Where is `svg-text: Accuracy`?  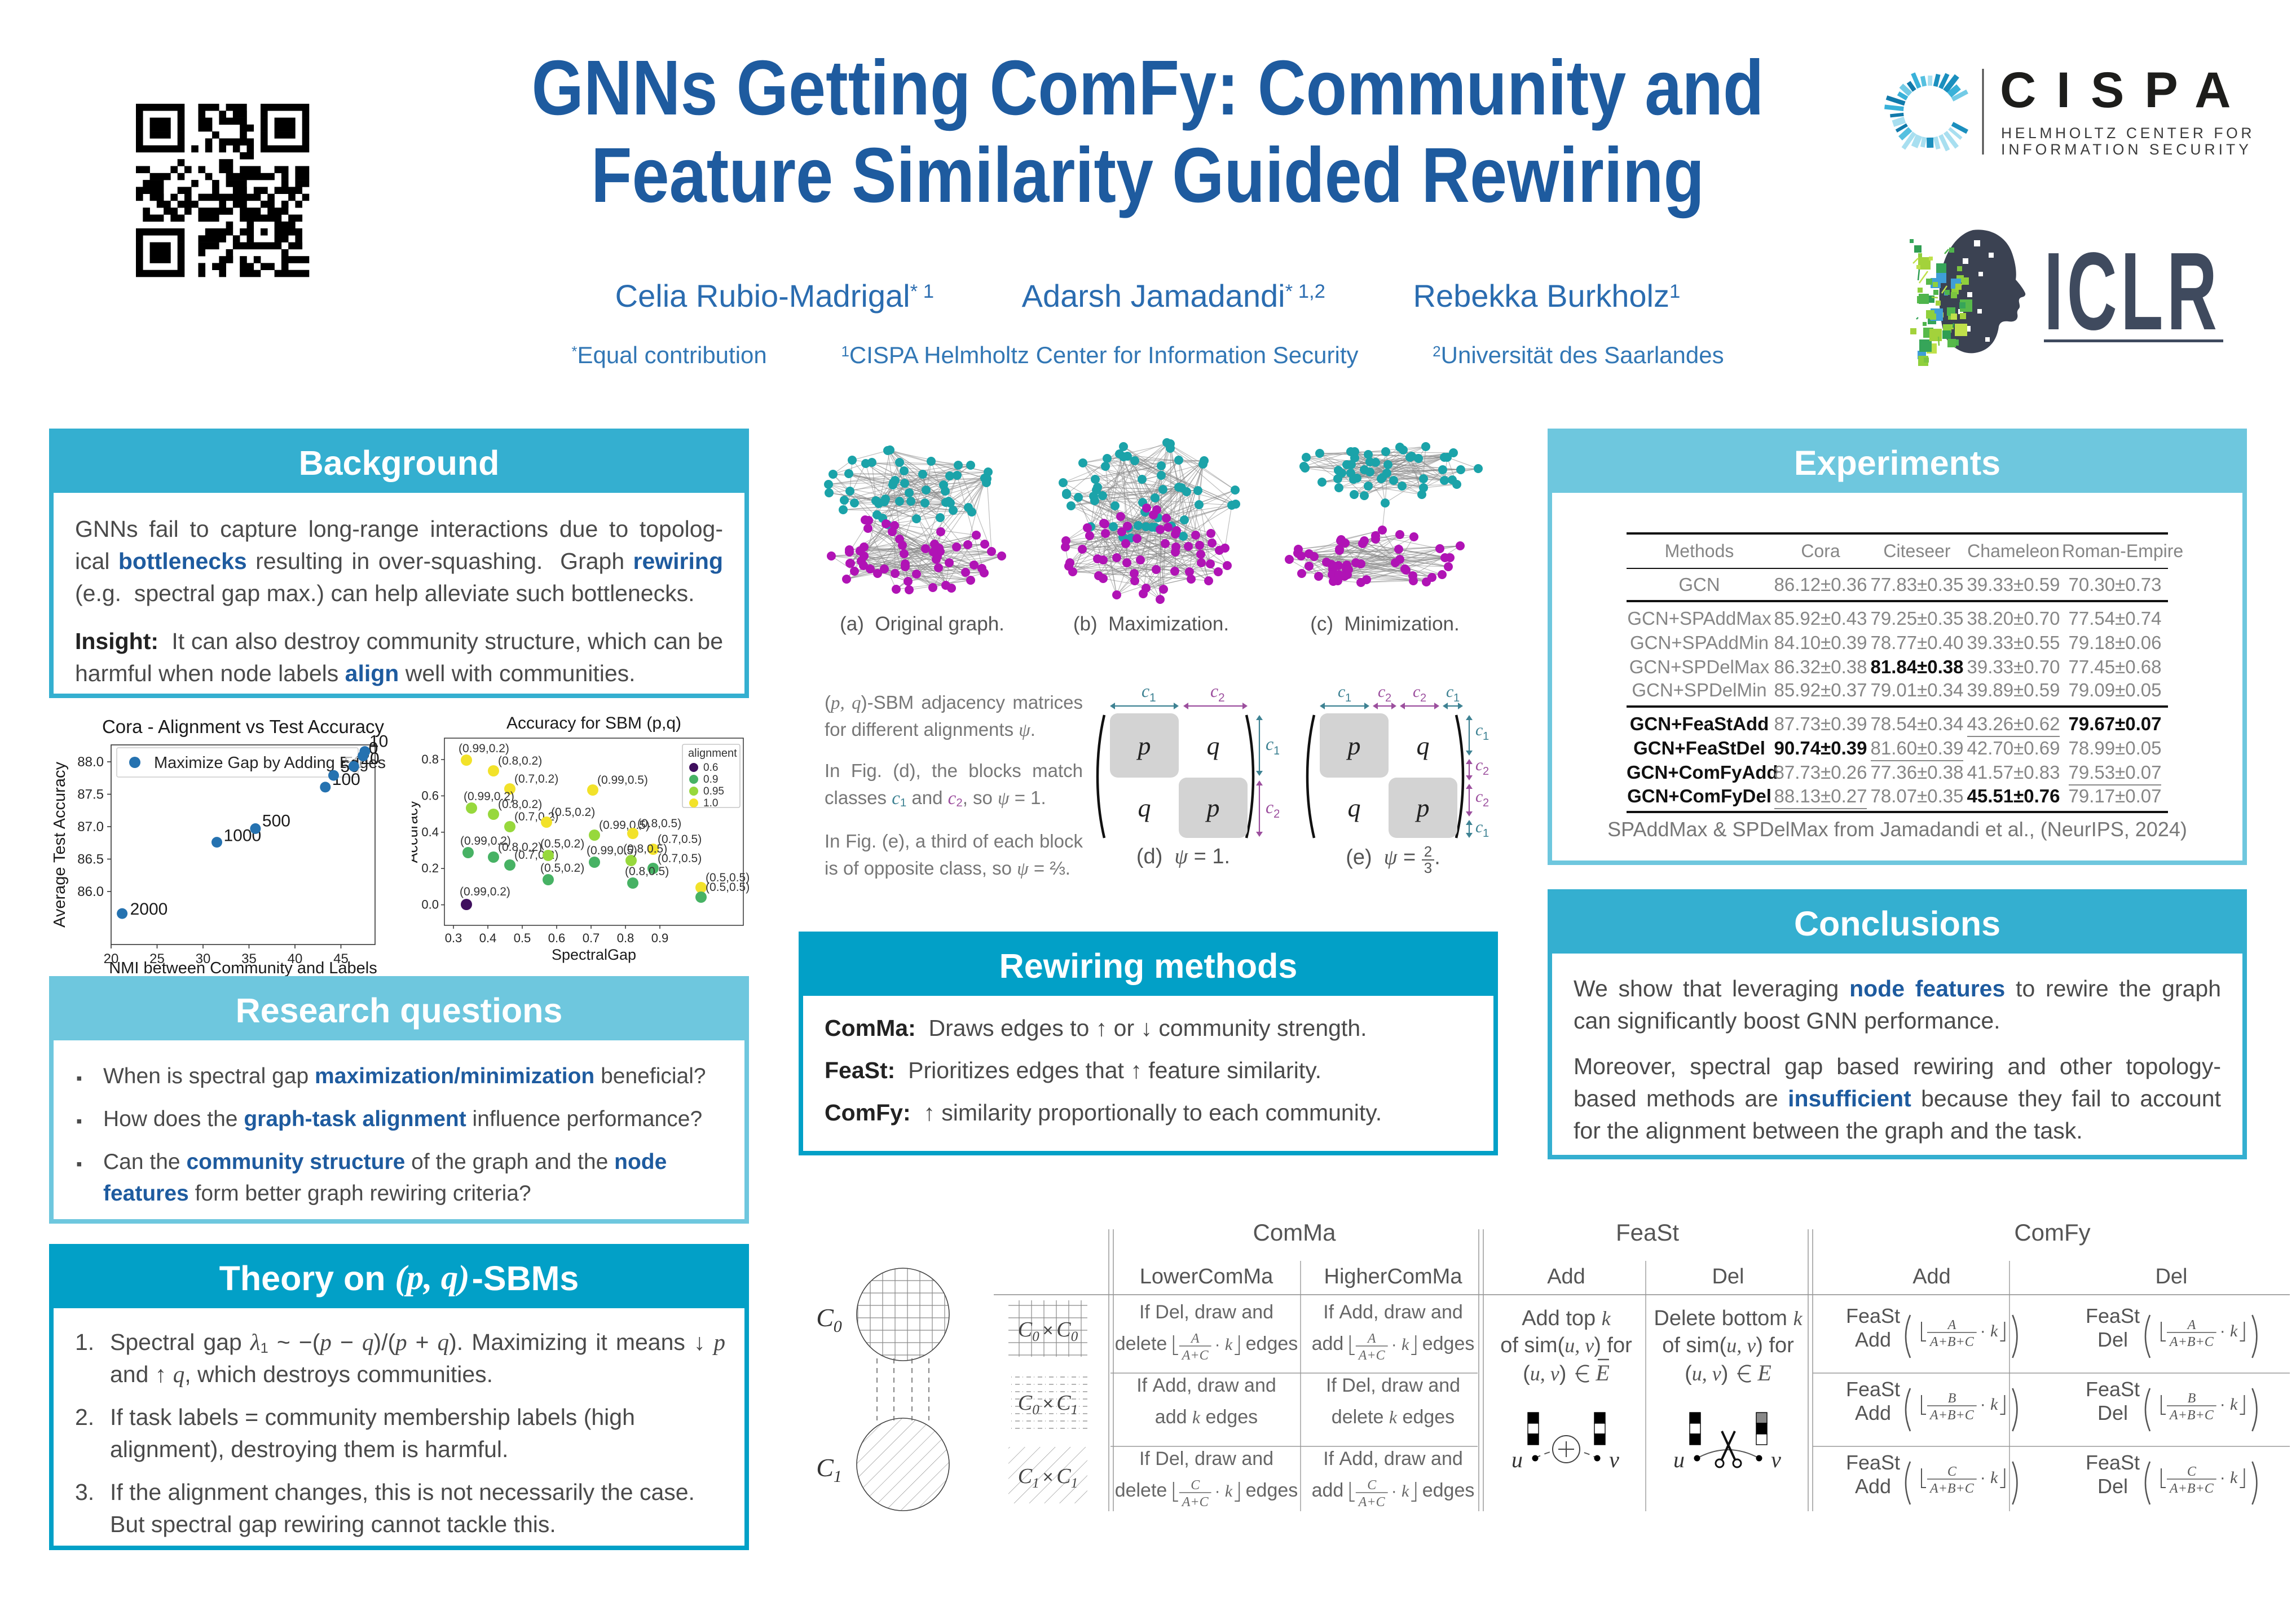 svg-text: Accuracy is located at coordinates (416, 831).